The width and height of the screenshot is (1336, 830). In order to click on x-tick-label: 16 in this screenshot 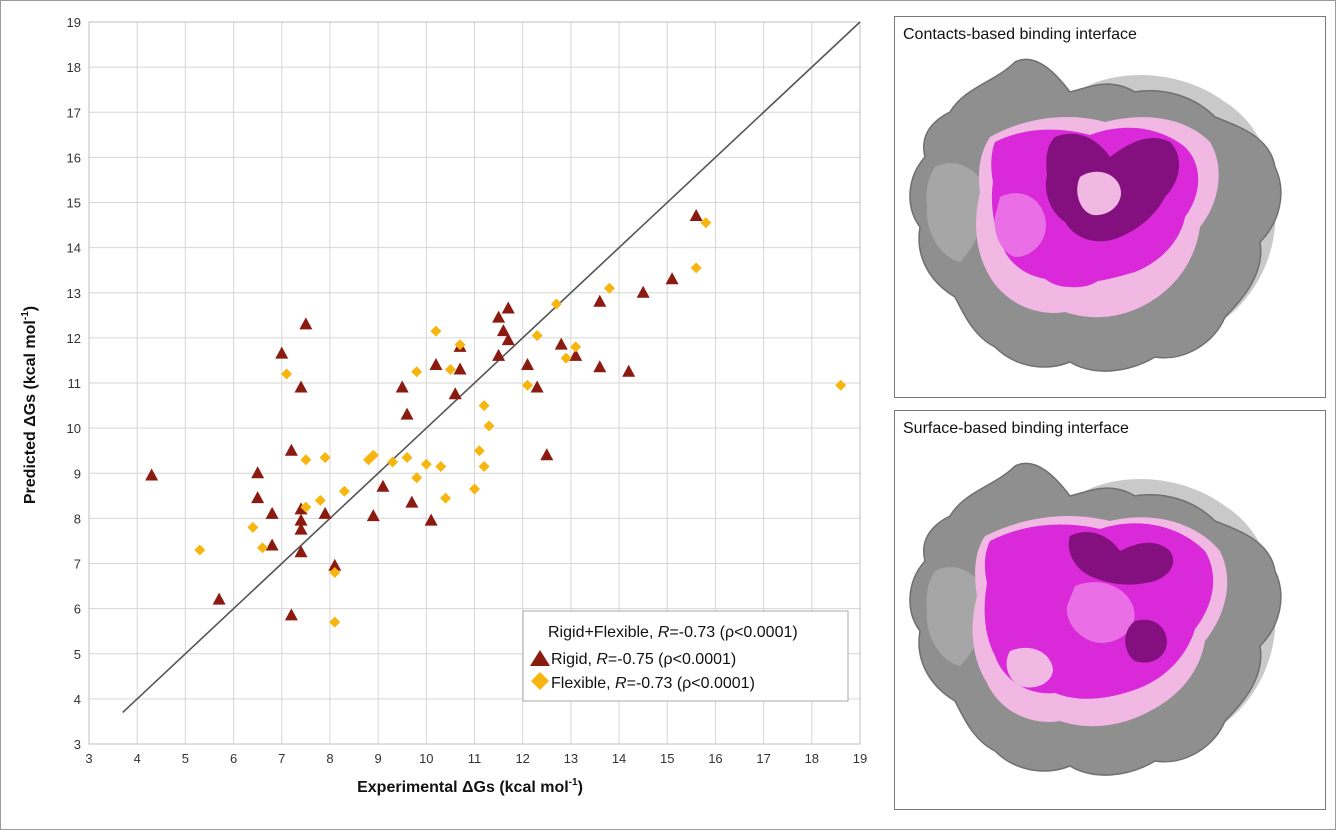, I will do `click(715, 758)`.